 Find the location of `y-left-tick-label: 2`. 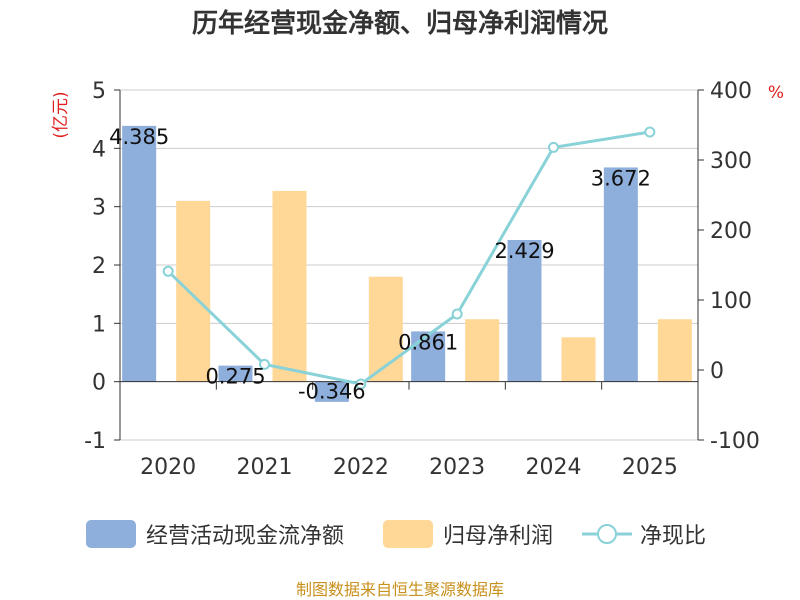

y-left-tick-label: 2 is located at coordinates (99, 266).